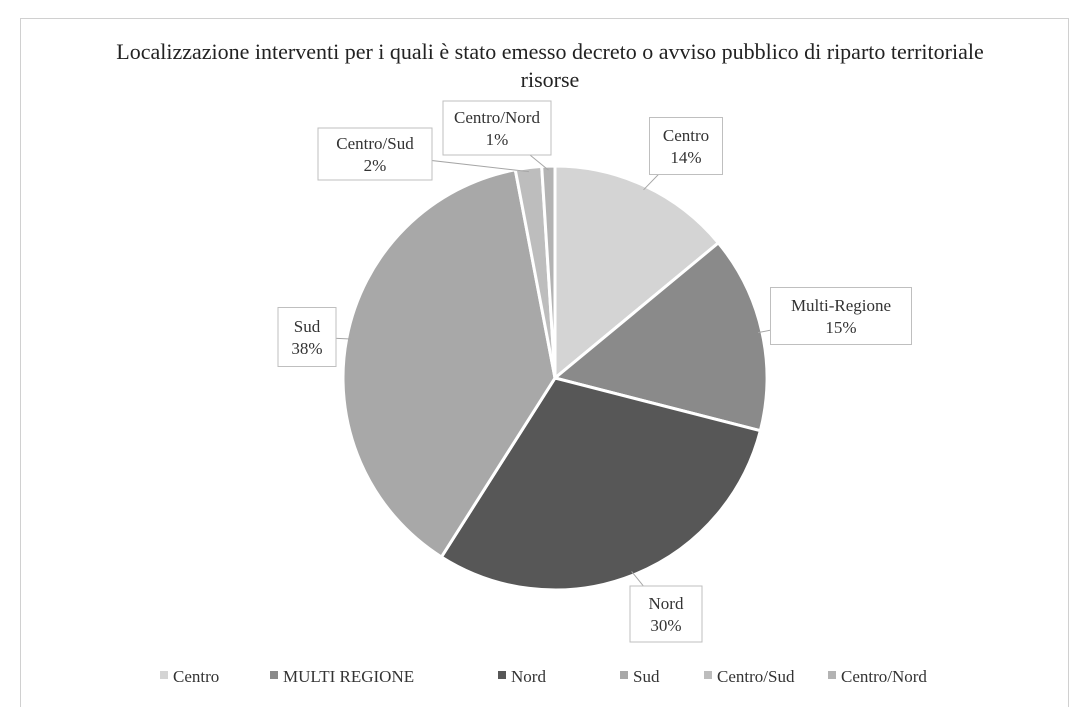  Describe the element at coordinates (646, 676) in the screenshot. I see `legend-label: Sud` at that location.